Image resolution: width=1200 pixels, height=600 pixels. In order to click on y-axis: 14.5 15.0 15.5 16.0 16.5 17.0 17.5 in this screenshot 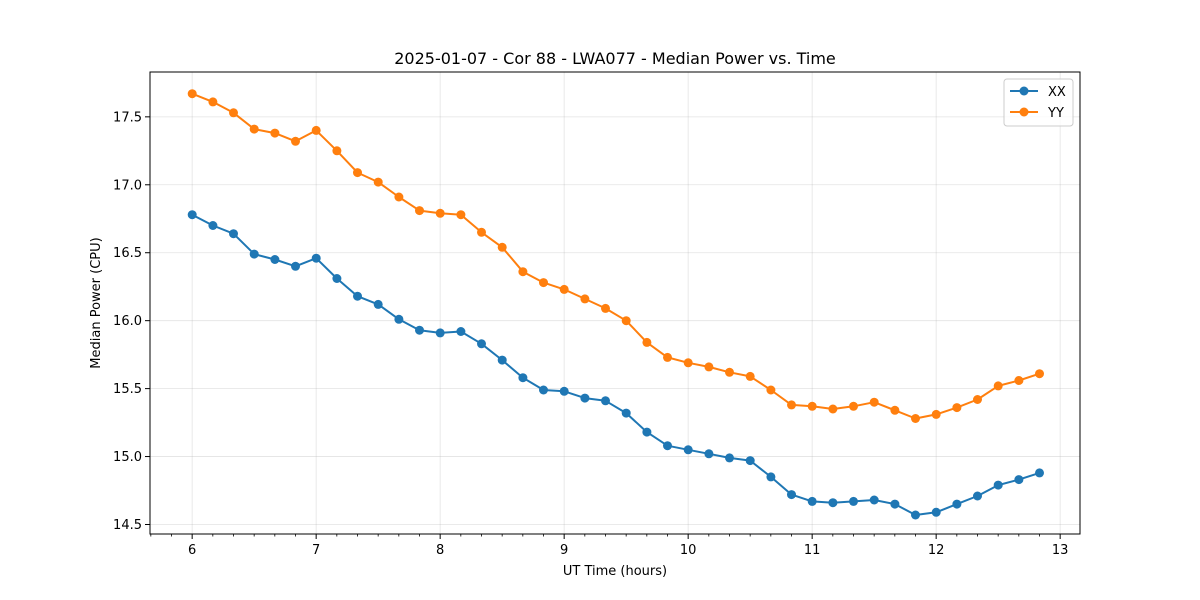, I will do `click(131, 321)`.